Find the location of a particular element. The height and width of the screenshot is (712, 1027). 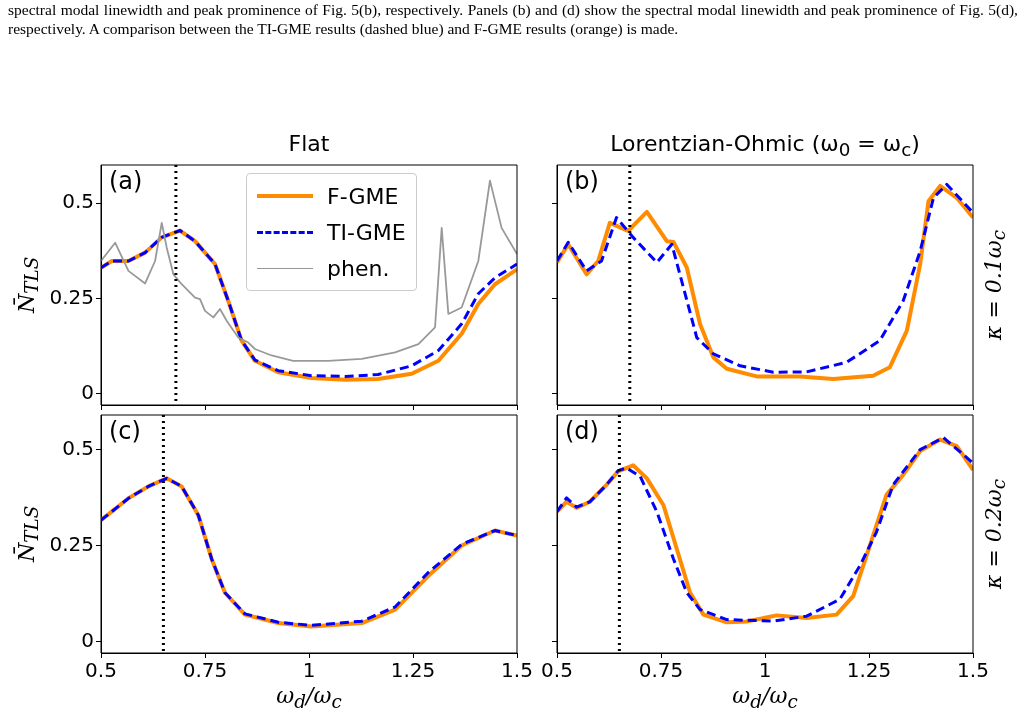

annotation: (a) is located at coordinates (126, 181).